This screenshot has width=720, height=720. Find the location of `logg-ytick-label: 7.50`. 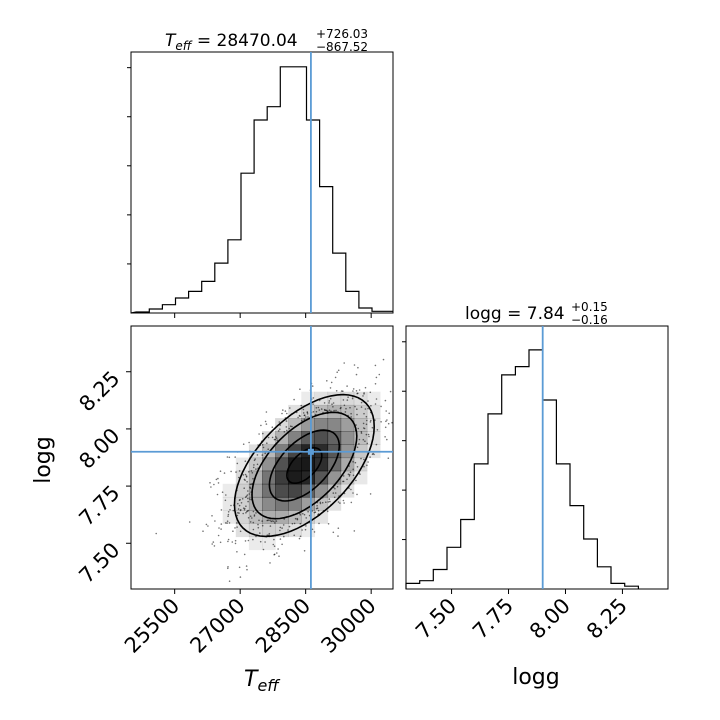

logg-ytick-label: 7.50 is located at coordinates (99, 563).